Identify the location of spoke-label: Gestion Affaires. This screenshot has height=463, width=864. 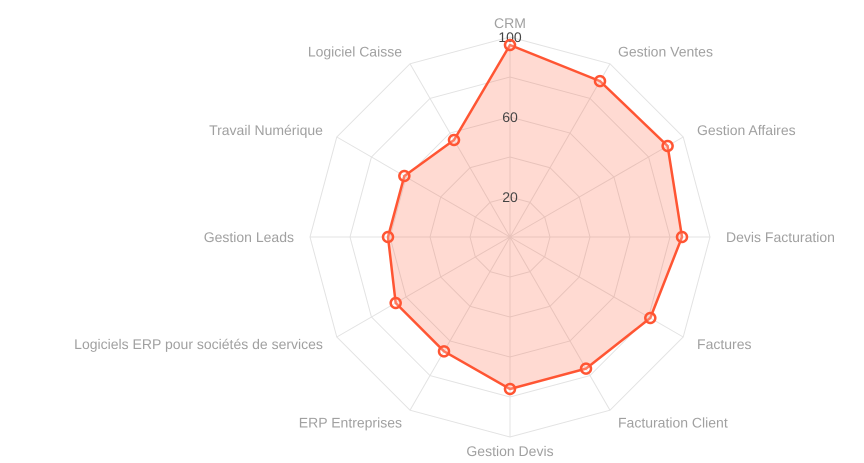
(746, 130).